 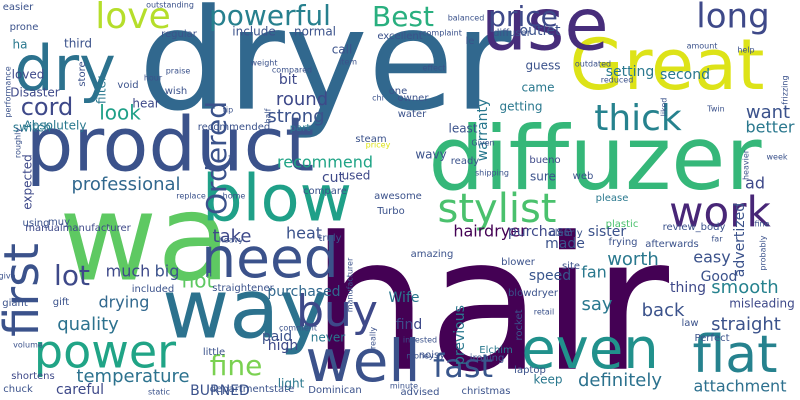 What do you see at coordinates (740, 240) in the screenshot?
I see `cloud-word: advertized` at bounding box center [740, 240].